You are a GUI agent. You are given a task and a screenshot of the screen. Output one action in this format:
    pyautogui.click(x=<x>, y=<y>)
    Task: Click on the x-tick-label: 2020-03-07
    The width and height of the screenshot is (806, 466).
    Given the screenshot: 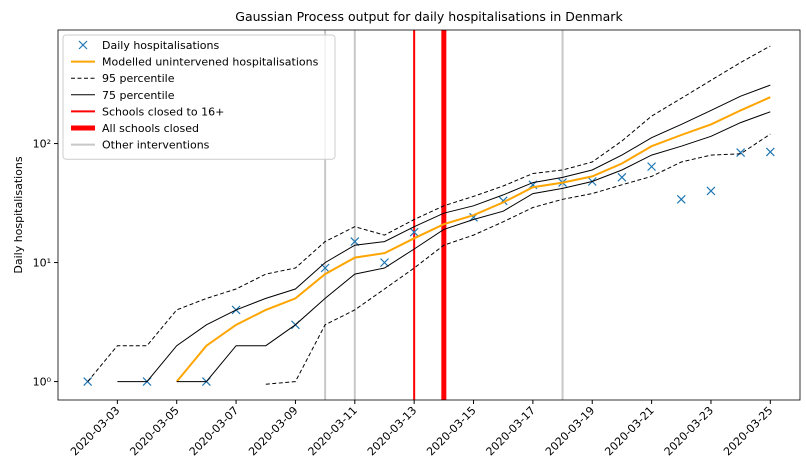 What is the action you would take?
    pyautogui.click(x=214, y=431)
    